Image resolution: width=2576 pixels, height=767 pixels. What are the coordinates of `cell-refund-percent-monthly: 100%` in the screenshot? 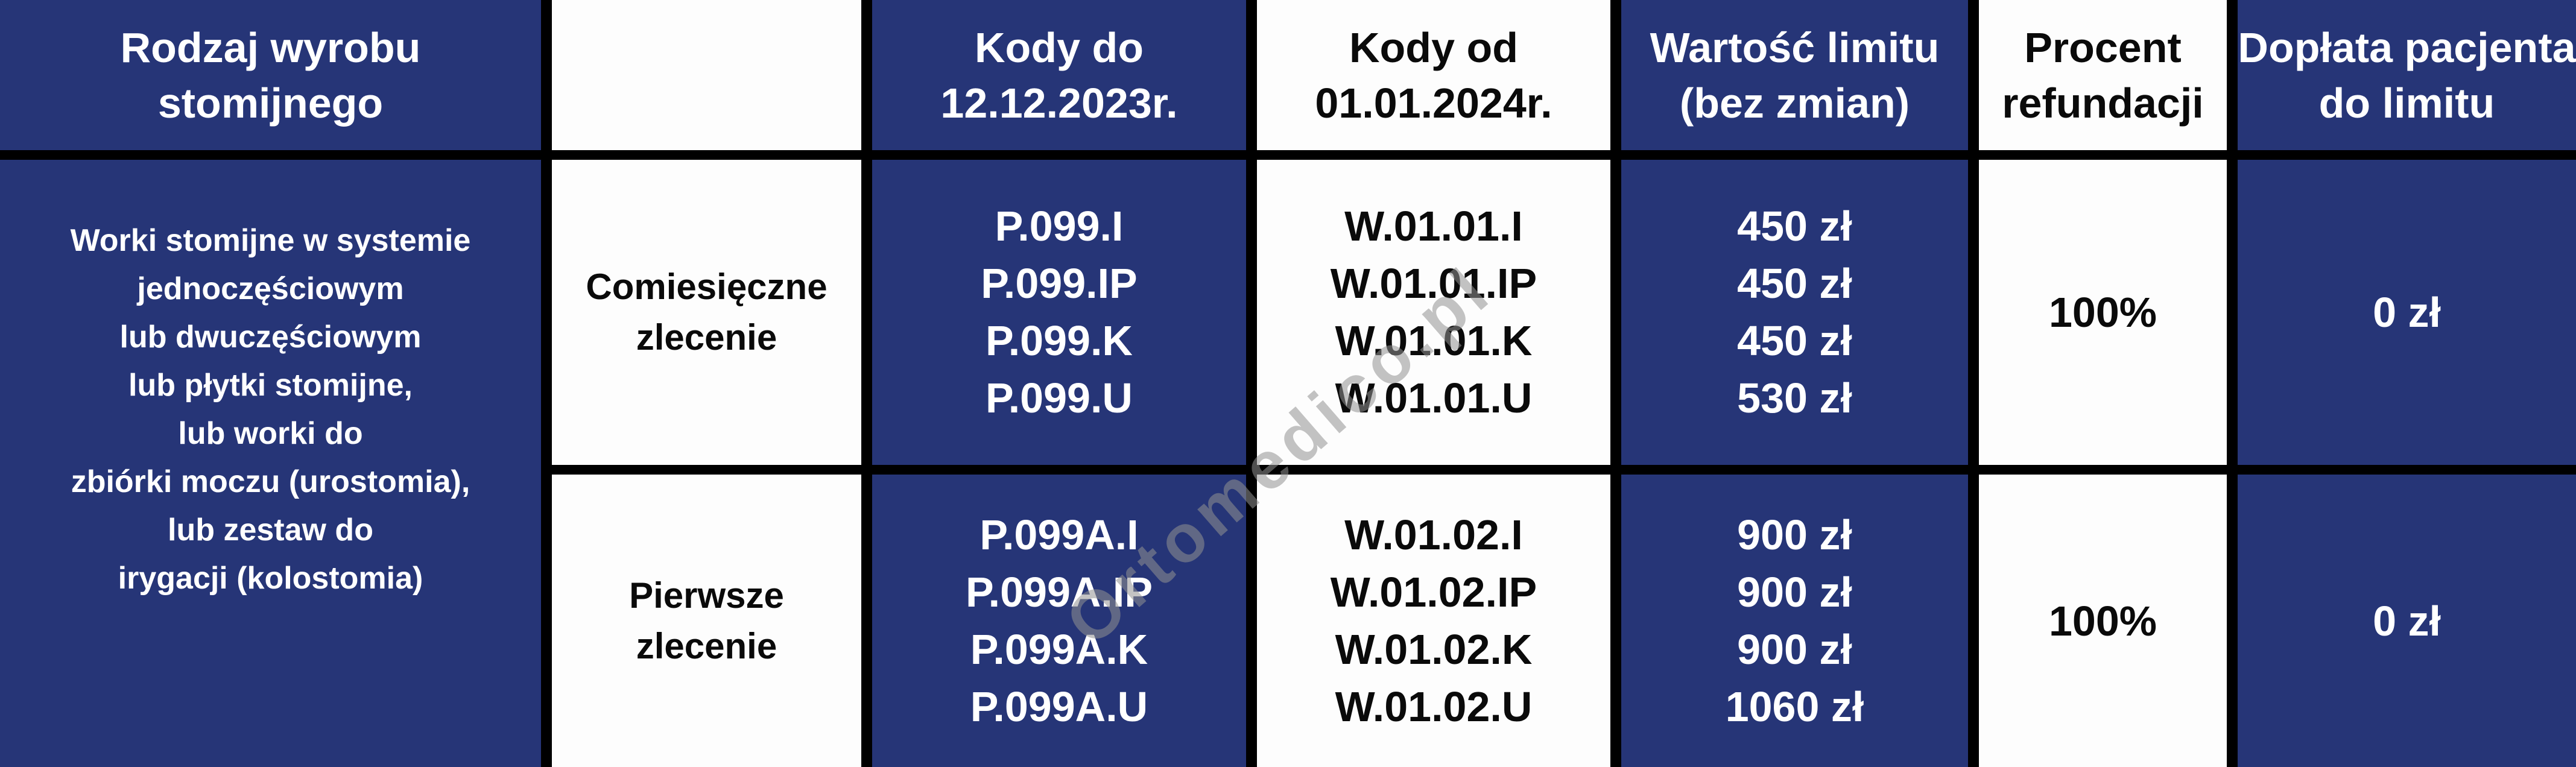 It's located at (2103, 312).